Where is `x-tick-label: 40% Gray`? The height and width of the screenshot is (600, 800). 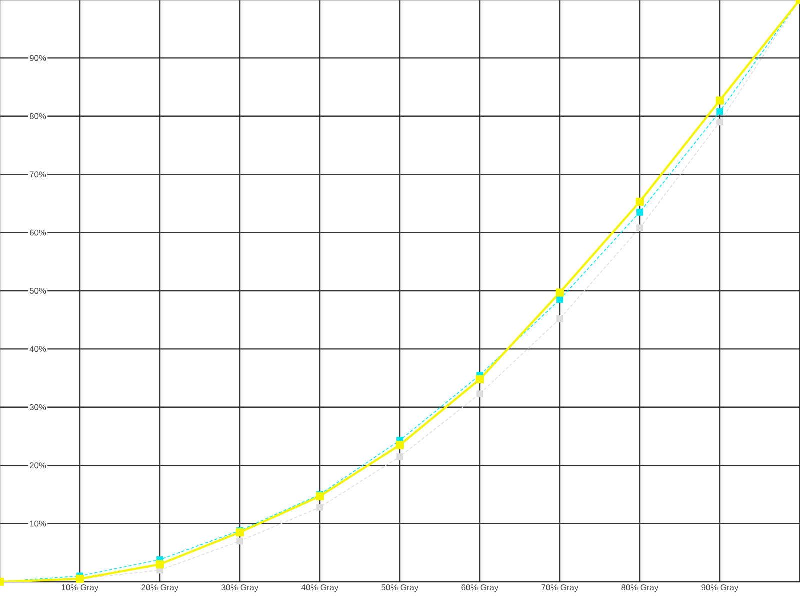 x-tick-label: 40% Gray is located at coordinates (320, 588).